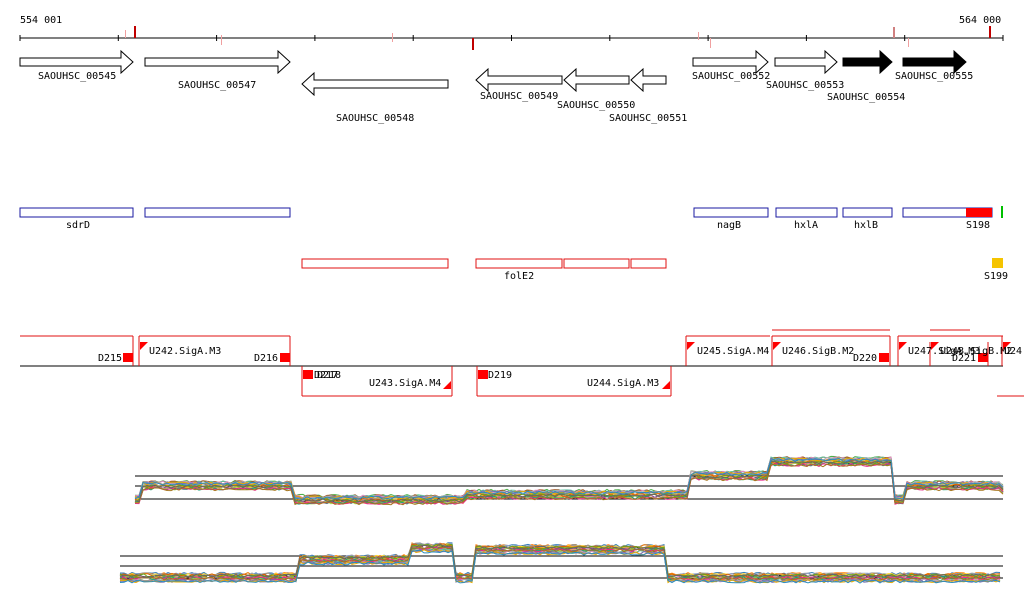 The image size is (1024, 611). What do you see at coordinates (266, 358) in the screenshot?
I see `segment-label: D216` at bounding box center [266, 358].